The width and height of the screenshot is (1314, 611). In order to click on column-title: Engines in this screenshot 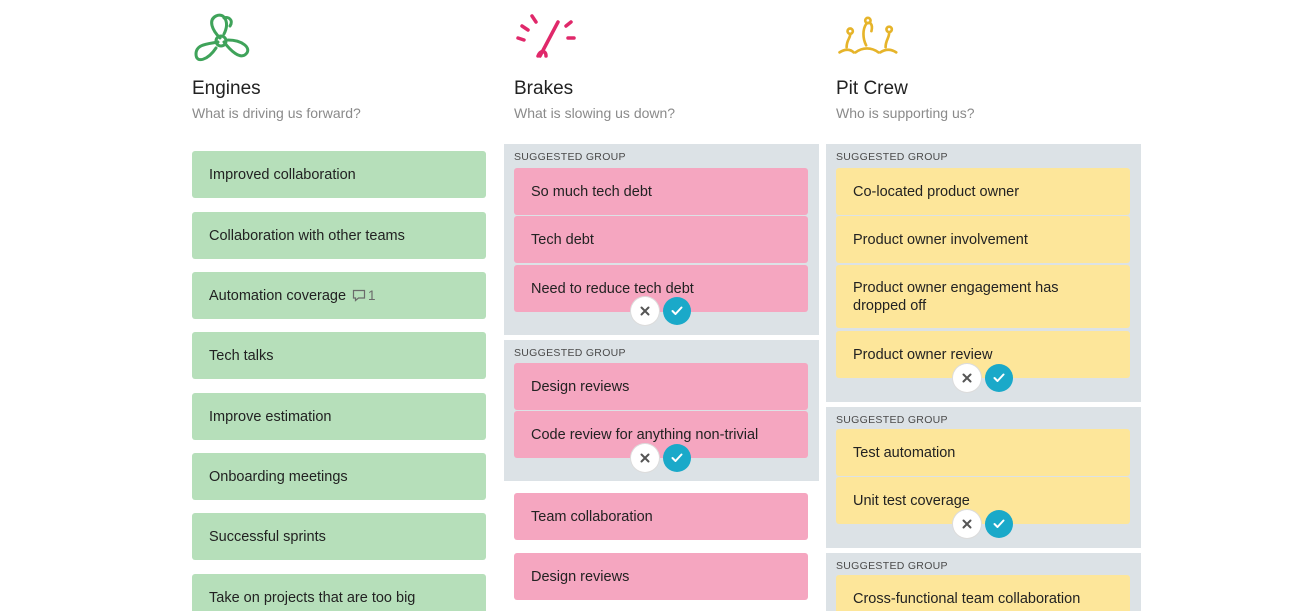, I will do `click(226, 88)`.